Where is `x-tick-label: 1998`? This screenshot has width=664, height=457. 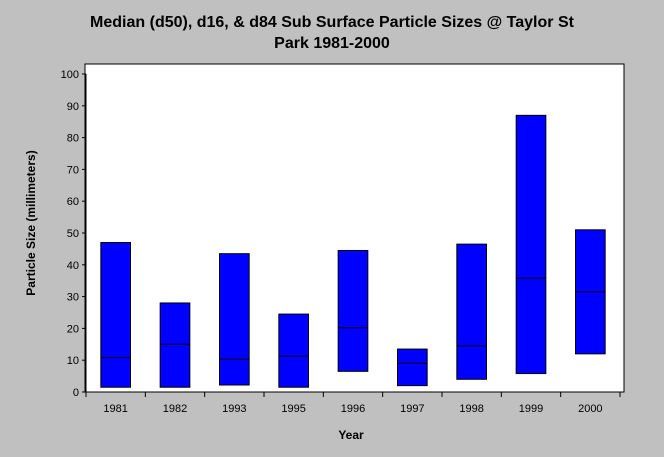
x-tick-label: 1998 is located at coordinates (471, 409).